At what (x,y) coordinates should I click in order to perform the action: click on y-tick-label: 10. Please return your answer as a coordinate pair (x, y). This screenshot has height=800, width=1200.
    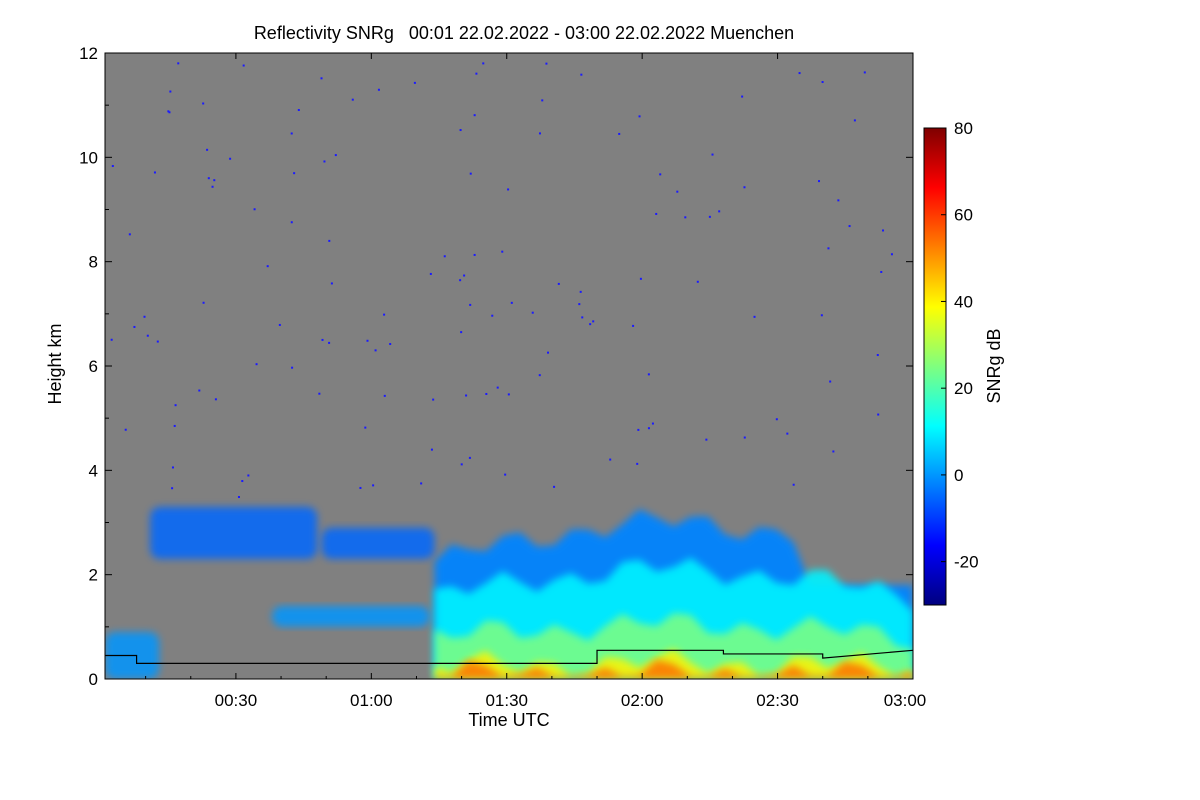
    Looking at the image, I should click on (88, 157).